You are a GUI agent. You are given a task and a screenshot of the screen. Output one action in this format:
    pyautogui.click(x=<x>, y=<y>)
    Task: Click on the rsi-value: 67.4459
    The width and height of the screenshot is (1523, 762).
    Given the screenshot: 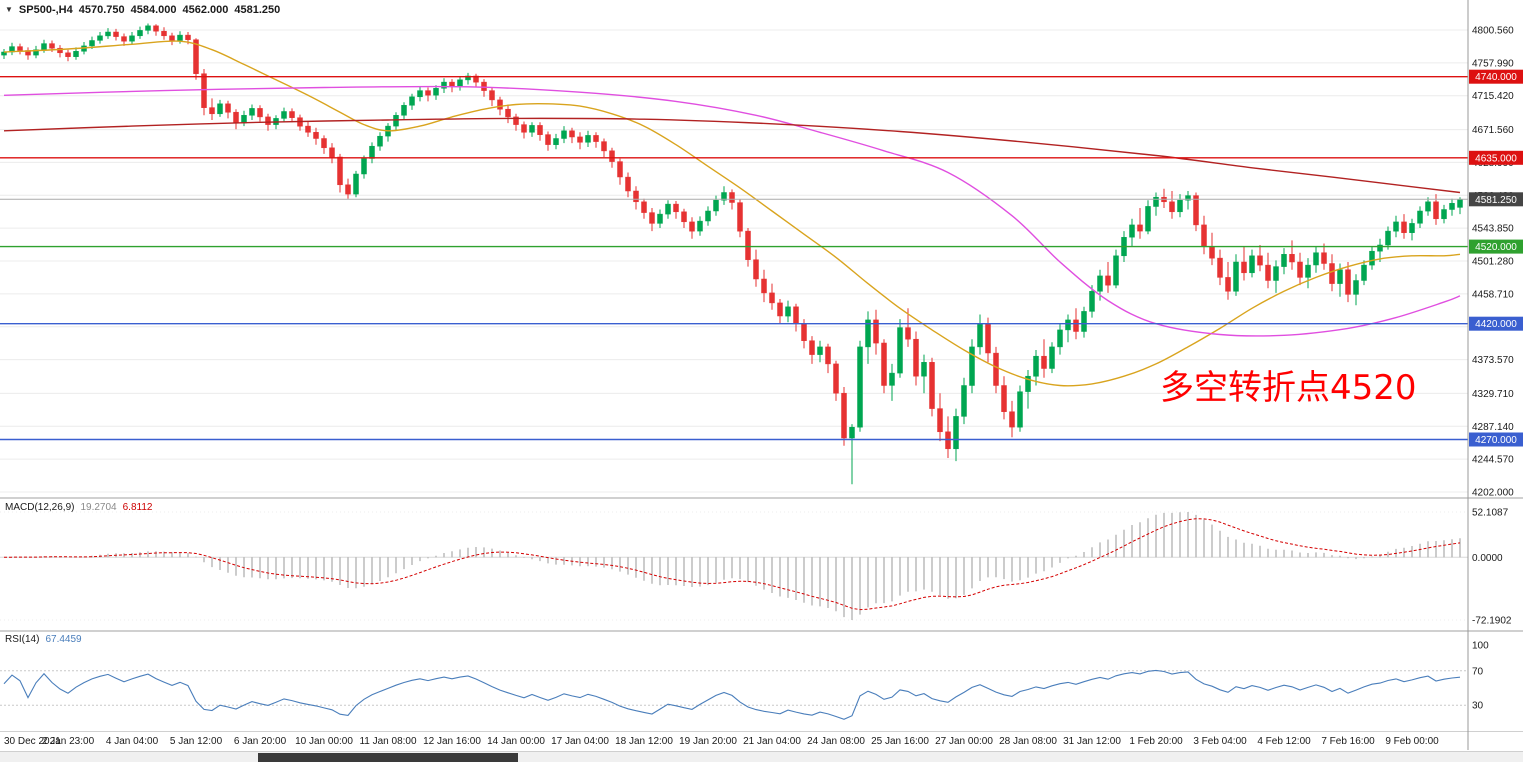 What is the action you would take?
    pyautogui.click(x=63, y=639)
    